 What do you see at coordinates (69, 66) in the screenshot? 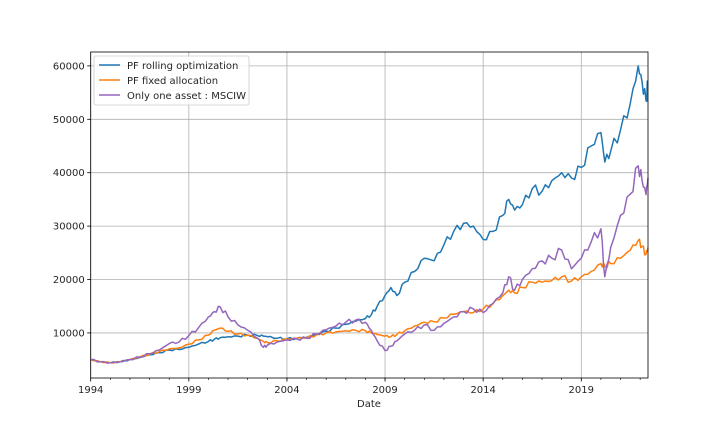
I see `y-tick-label: 60000` at bounding box center [69, 66].